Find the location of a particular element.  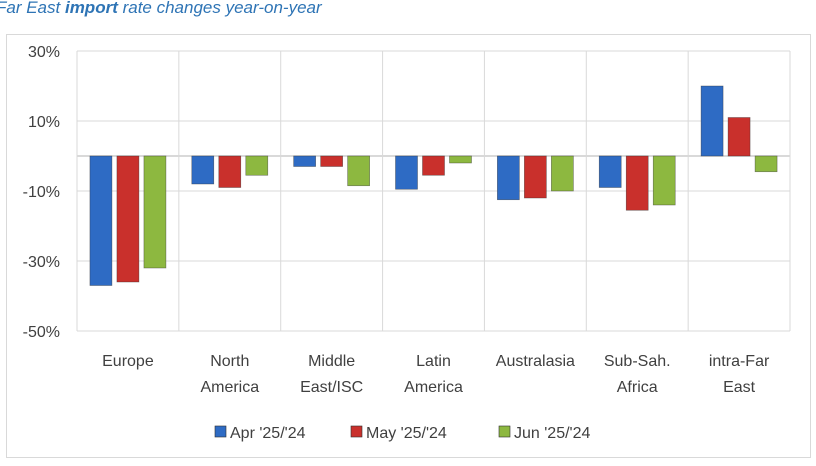

y-tick-label: 10% is located at coordinates (44, 122).